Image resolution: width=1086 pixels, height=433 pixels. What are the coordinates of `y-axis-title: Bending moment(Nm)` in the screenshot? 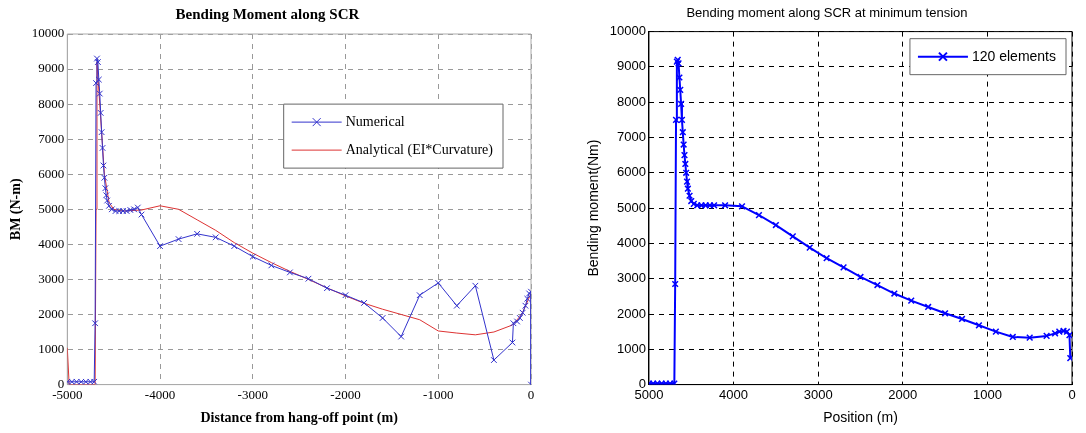 It's located at (593, 208).